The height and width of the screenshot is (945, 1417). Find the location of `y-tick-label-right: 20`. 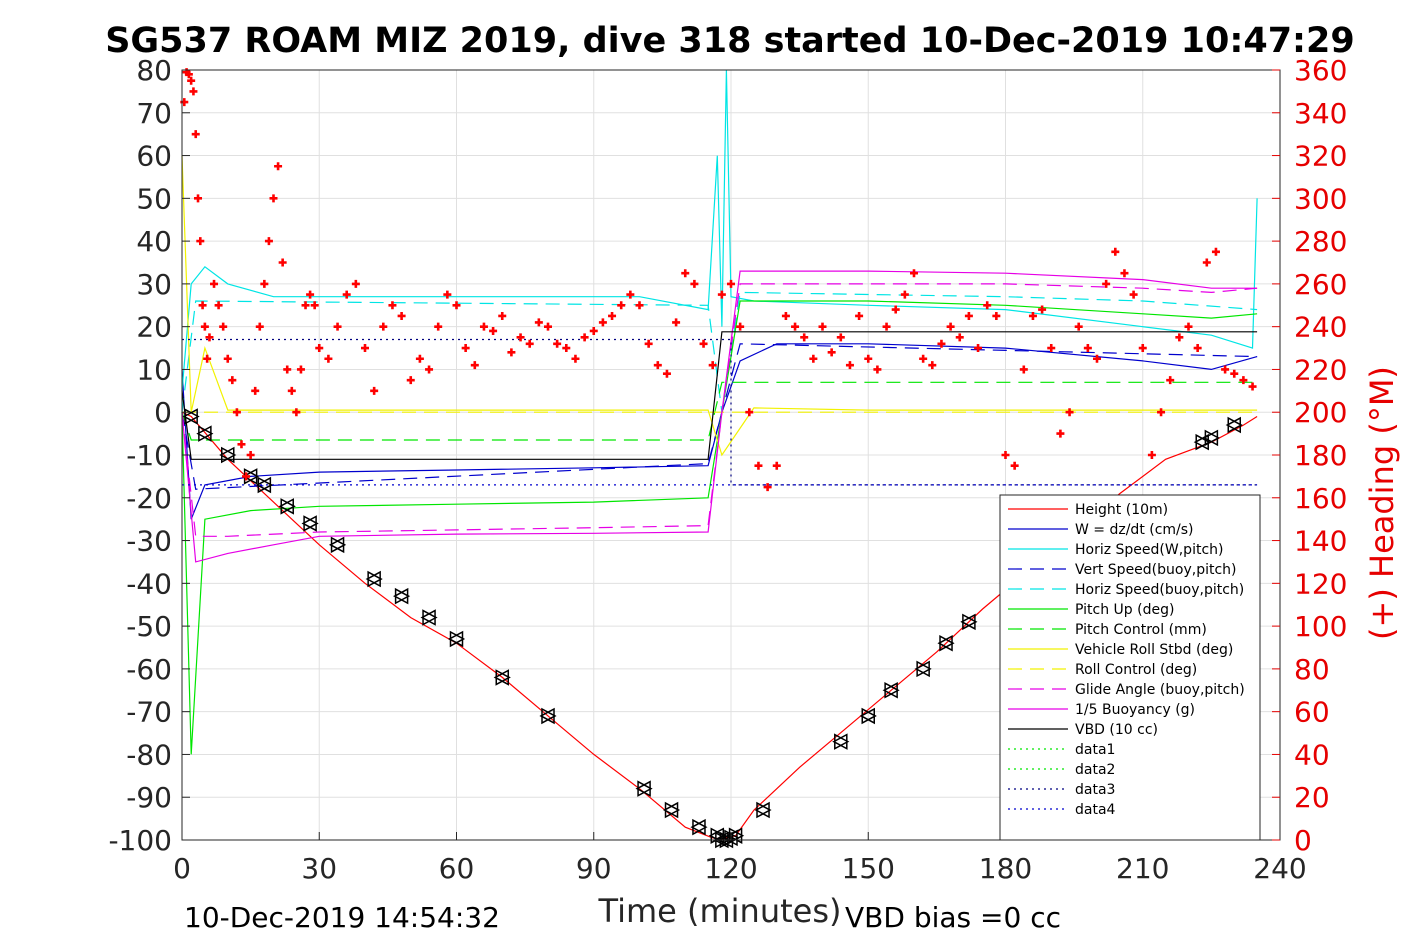

y-tick-label-right: 20 is located at coordinates (1312, 797).